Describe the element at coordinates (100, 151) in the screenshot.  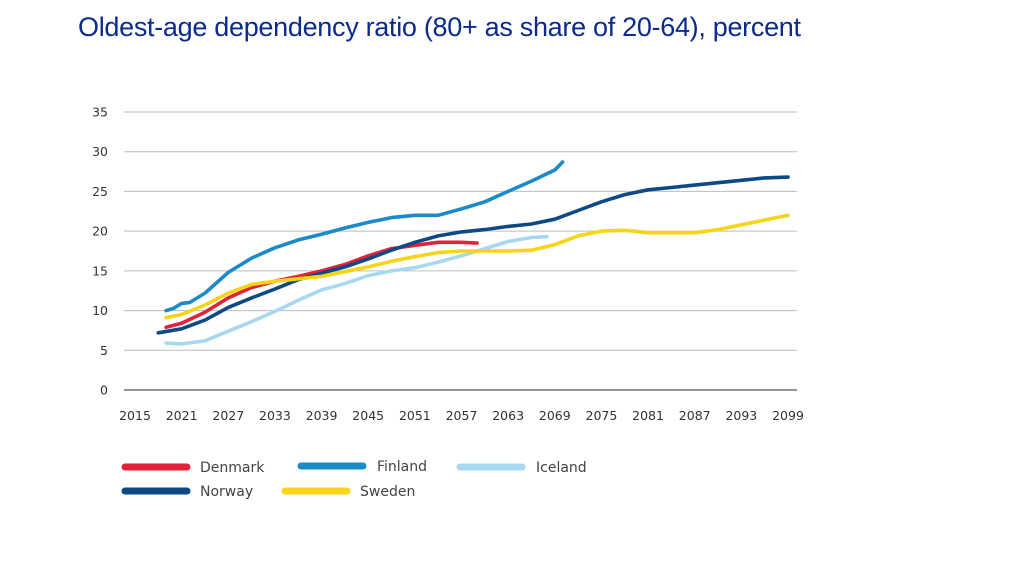
I see `y-tick-label: 30` at that location.